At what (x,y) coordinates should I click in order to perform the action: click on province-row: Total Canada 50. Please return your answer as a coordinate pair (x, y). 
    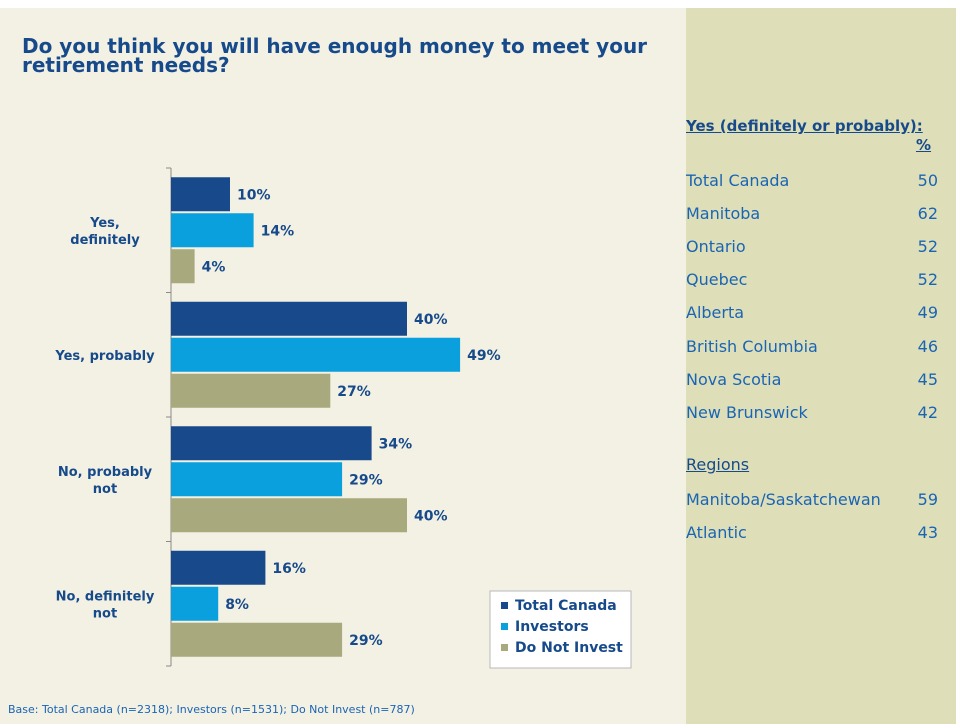
    Looking at the image, I should click on (812, 180).